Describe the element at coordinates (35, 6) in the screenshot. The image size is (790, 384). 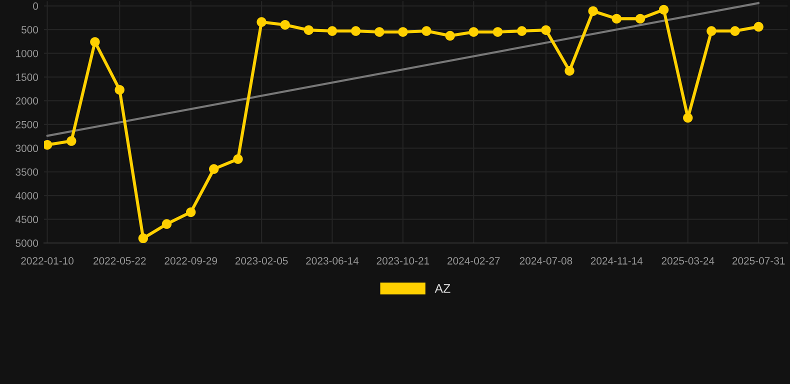
I see `y-tick-label: 0` at that location.